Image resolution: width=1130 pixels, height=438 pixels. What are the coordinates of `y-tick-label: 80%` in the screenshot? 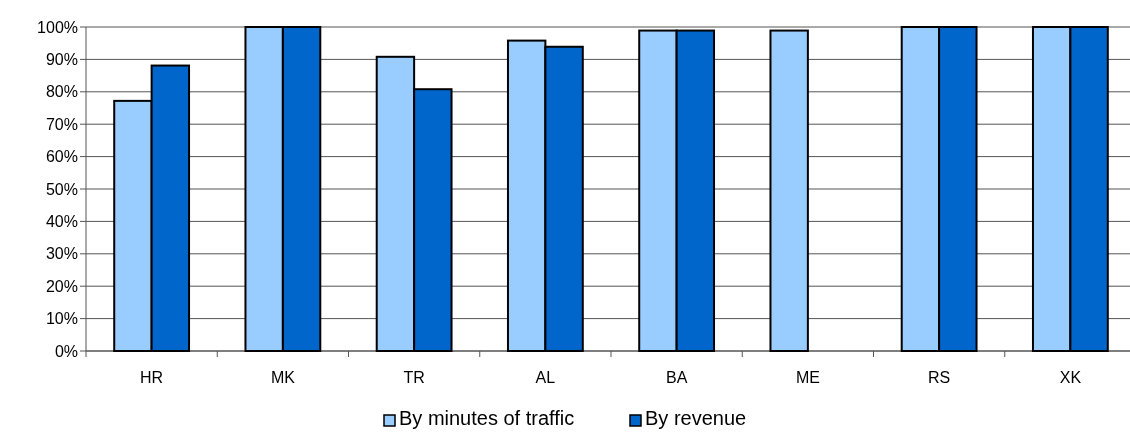 It's located at (61, 92).